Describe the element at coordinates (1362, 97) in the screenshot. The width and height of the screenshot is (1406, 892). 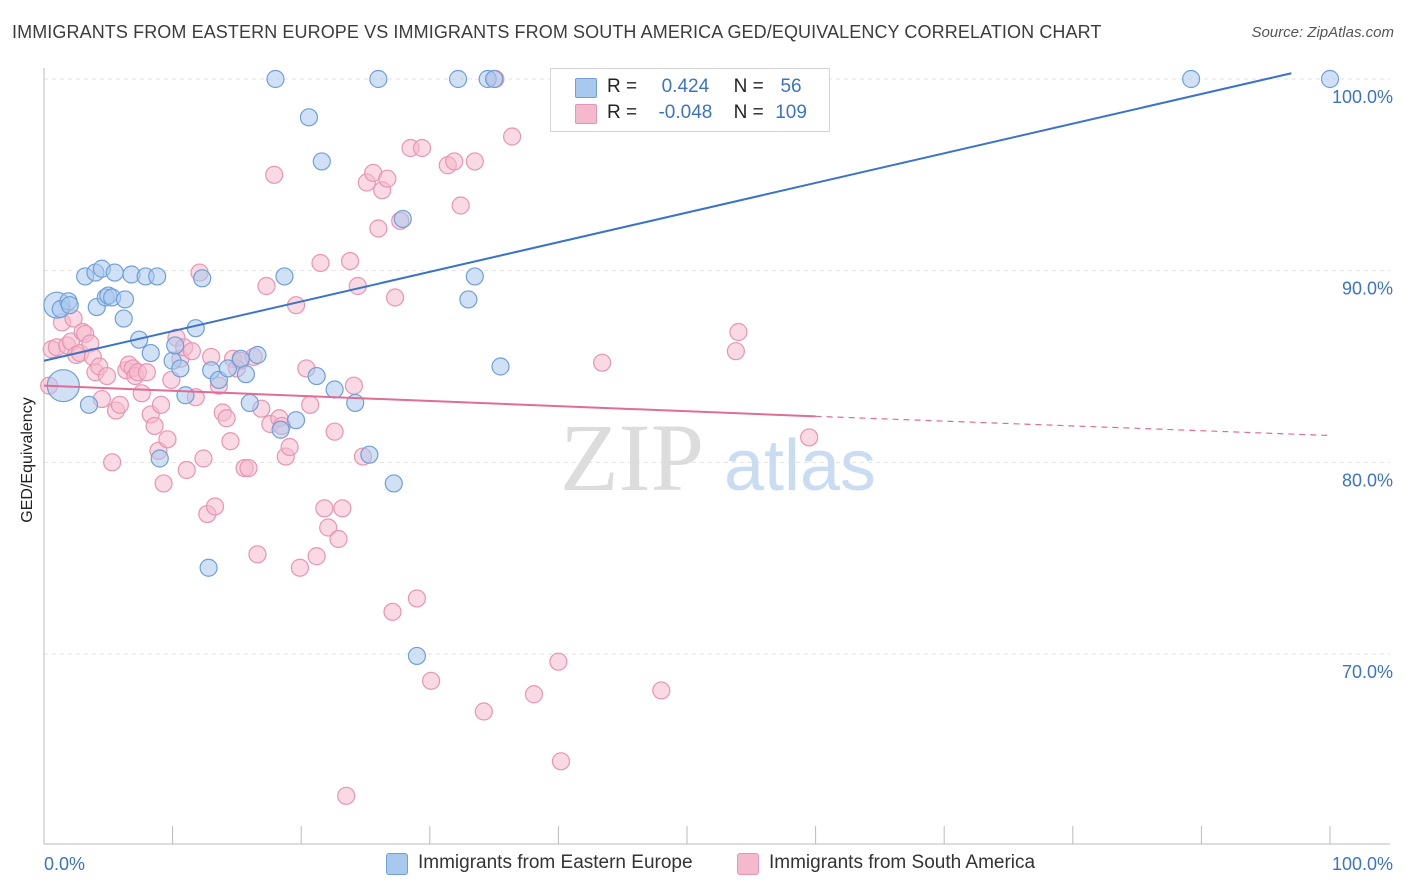
I see `y-tick-label: 100.0%` at that location.